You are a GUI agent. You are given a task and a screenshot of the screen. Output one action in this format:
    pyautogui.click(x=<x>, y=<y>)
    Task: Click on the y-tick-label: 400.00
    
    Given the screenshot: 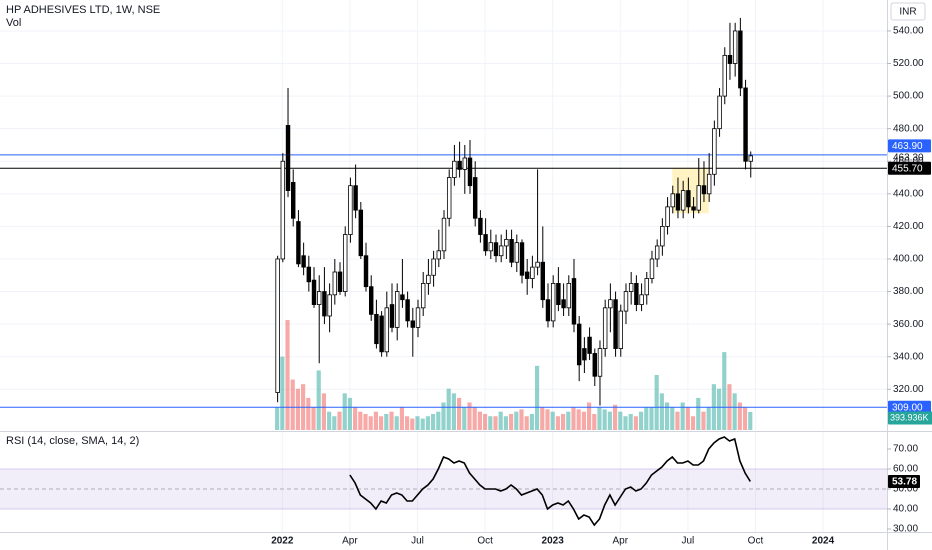 What is the action you would take?
    pyautogui.click(x=908, y=259)
    